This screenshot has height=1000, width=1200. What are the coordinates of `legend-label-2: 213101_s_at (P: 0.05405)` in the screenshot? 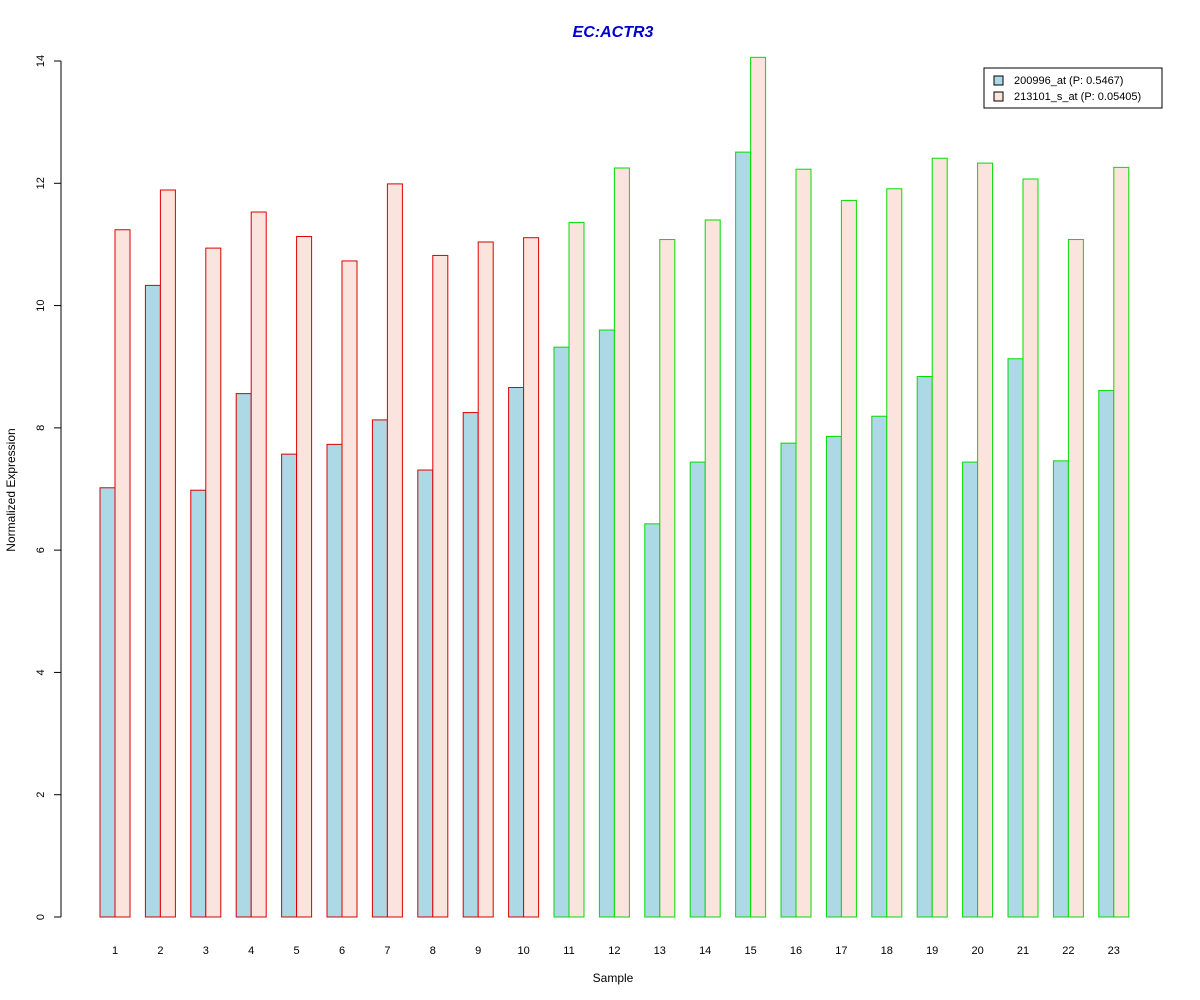 It's located at (1077, 97).